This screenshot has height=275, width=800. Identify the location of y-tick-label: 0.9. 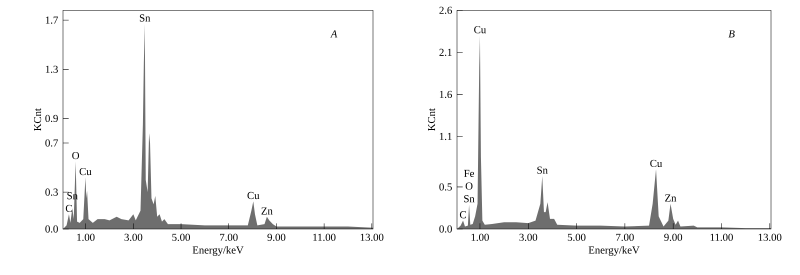
(51, 118).